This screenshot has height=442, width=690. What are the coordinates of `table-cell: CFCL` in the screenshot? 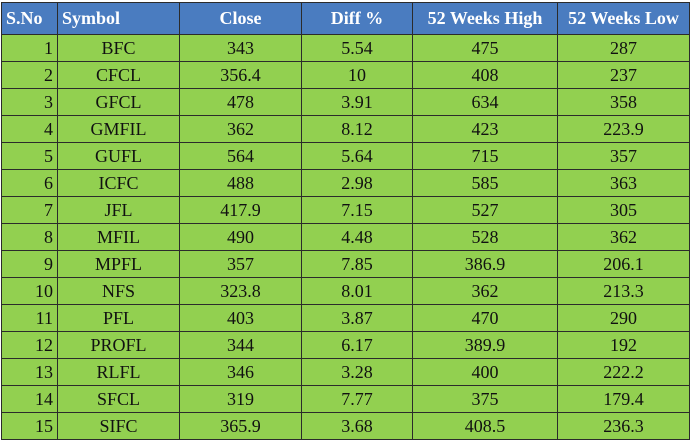 It's located at (118, 75).